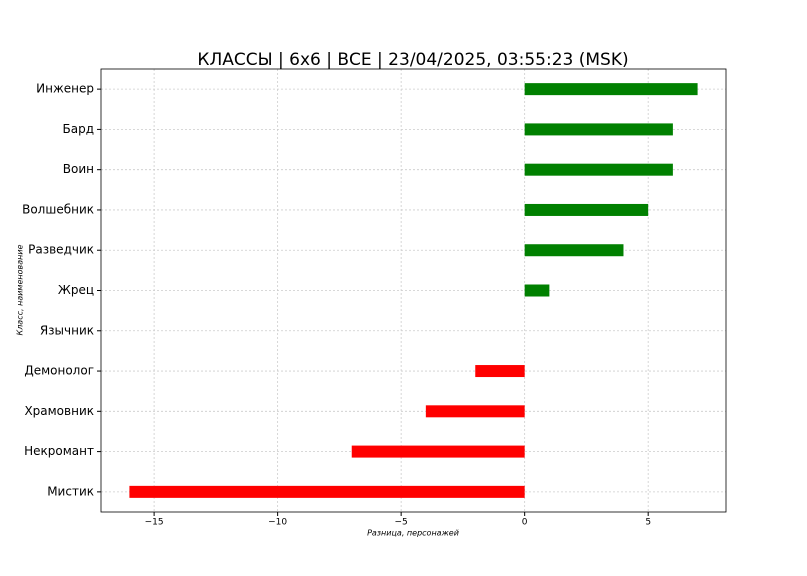  I want to click on x-axis-label: Разница, персонажей, so click(413, 533).